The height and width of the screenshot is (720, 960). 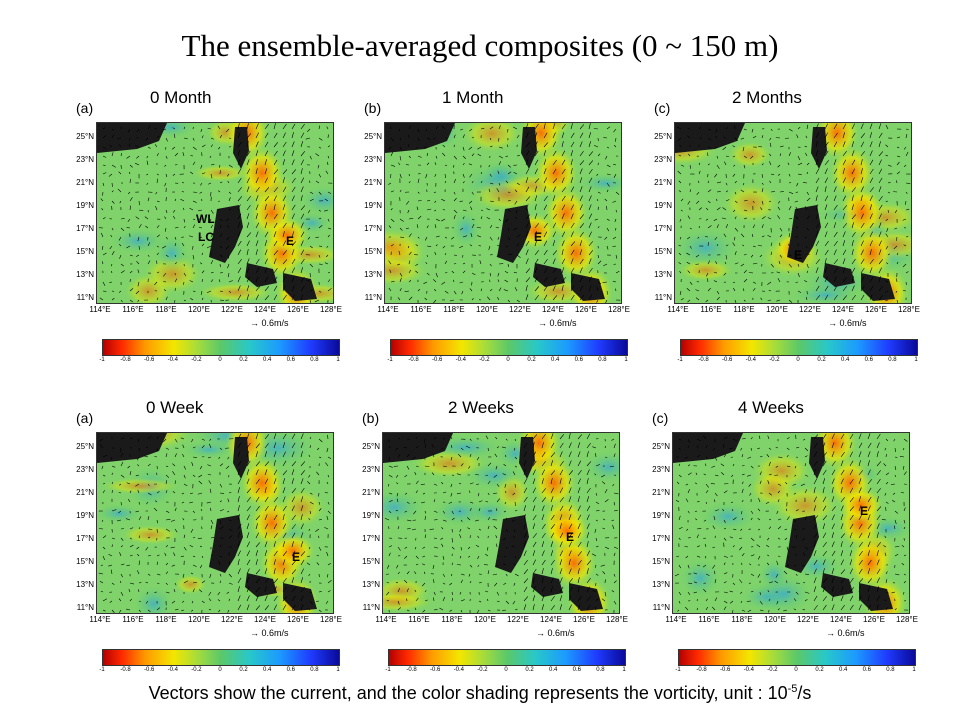 What do you see at coordinates (619, 309) in the screenshot?
I see `longitude-tick-label: 128°E` at bounding box center [619, 309].